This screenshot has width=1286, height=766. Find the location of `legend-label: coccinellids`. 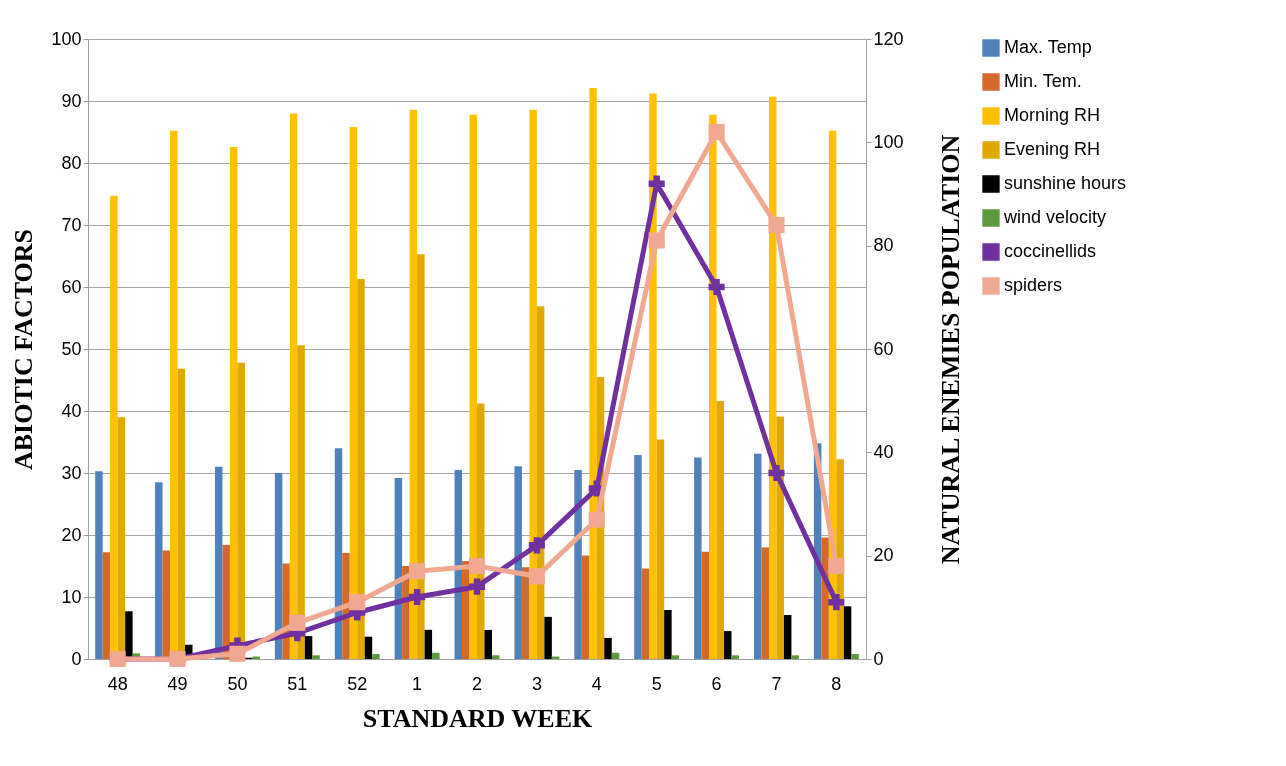

legend-label: coccinellids is located at coordinates (1050, 251).